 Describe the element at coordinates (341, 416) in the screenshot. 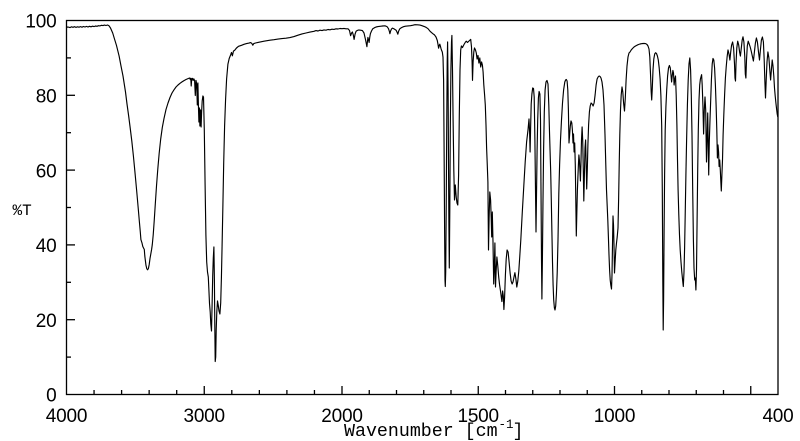

I see `svg-text: 2000` at that location.